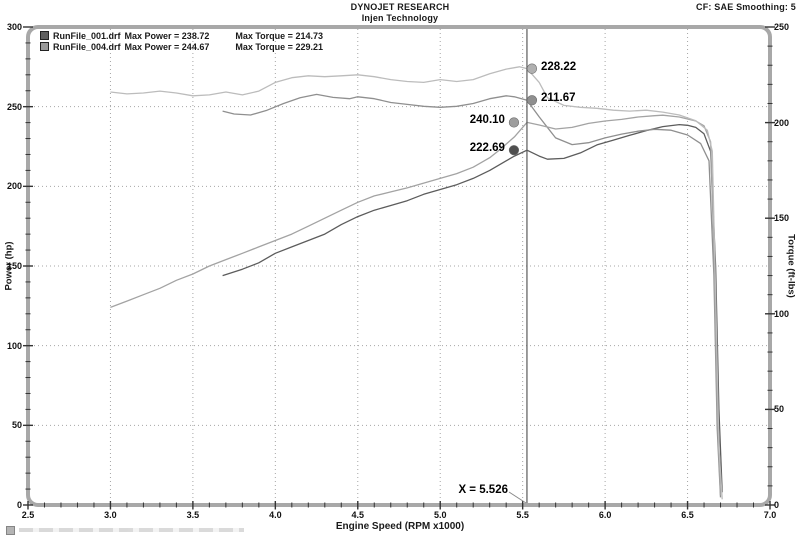 The image size is (800, 535). I want to click on x-axis-title: Engine Speed (RPM x1000), so click(400, 526).